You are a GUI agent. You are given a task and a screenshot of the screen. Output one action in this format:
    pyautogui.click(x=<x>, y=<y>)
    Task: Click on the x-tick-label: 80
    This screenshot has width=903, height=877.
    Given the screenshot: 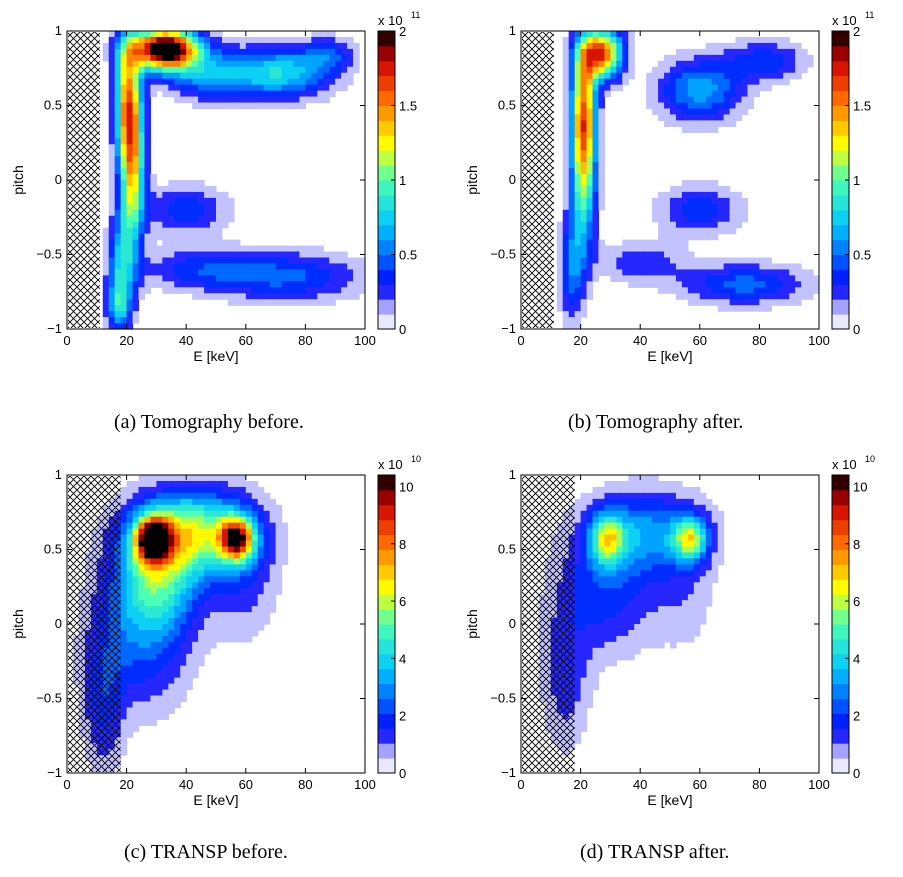 What is the action you would take?
    pyautogui.click(x=759, y=784)
    